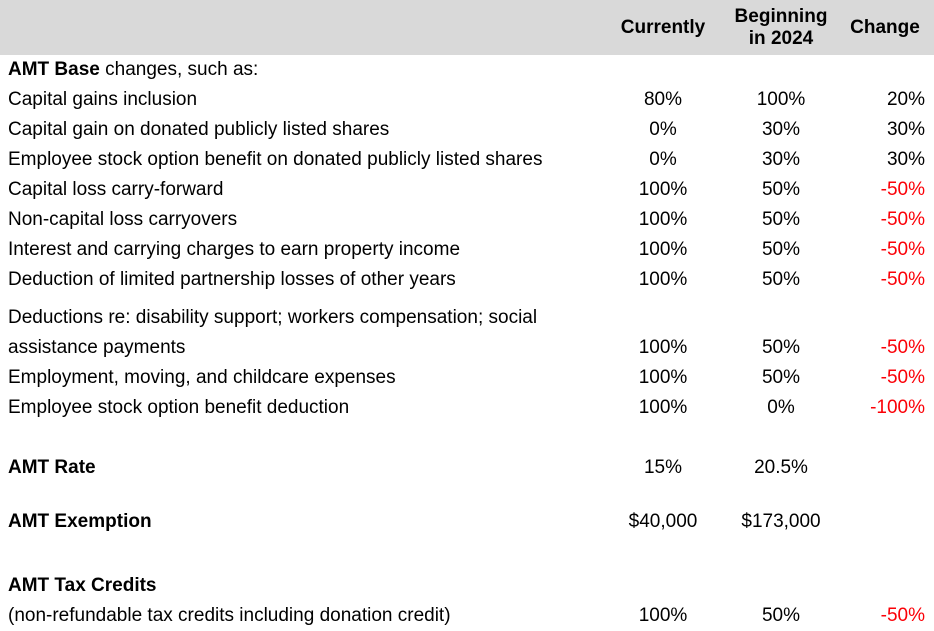  Describe the element at coordinates (179, 69) in the screenshot. I see `row-label-text: changes, such as:` at that location.